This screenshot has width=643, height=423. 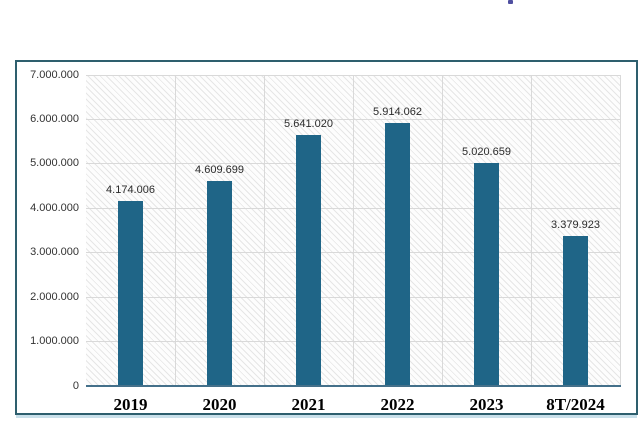 What do you see at coordinates (353, 406) in the screenshot?
I see `x-axis: 2019 2020 2021 2022 2023 8T/2024` at bounding box center [353, 406].